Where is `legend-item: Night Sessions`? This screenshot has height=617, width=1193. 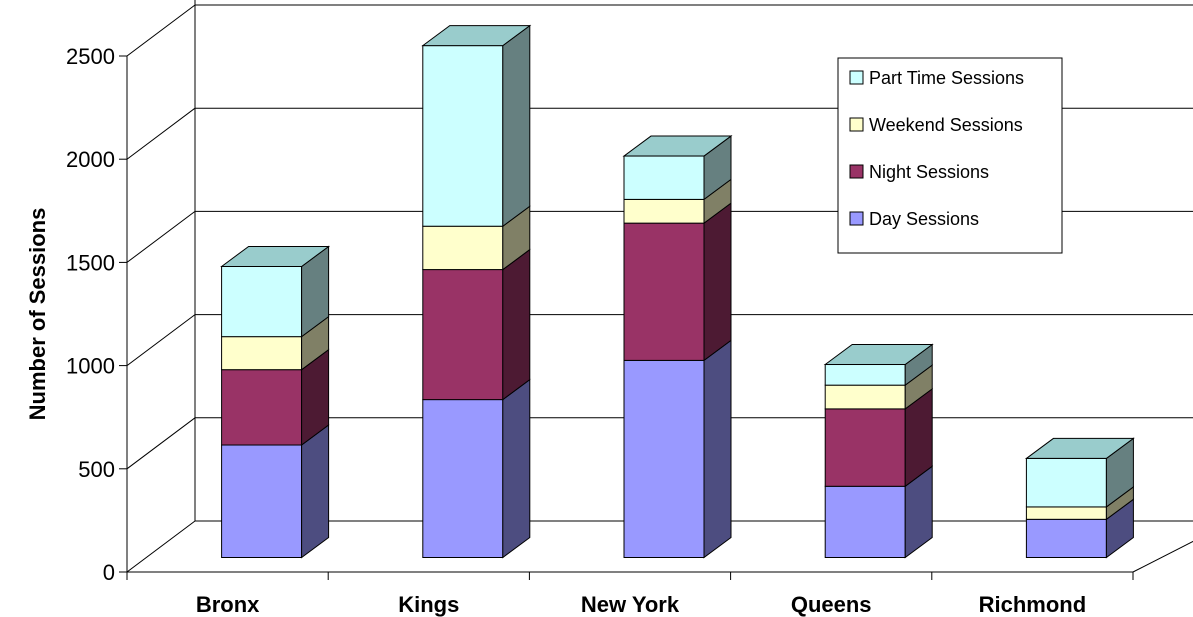
legend-item: Night Sessions is located at coordinates (919, 172).